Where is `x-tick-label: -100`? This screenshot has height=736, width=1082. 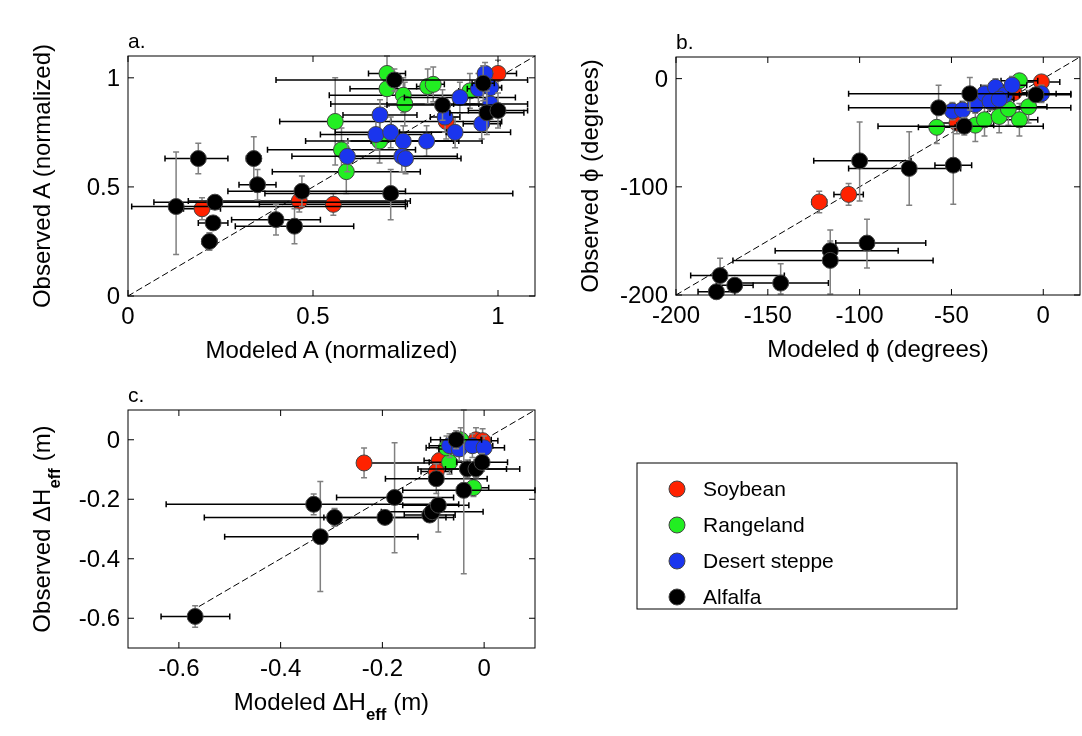
x-tick-label: -100 is located at coordinates (859, 314).